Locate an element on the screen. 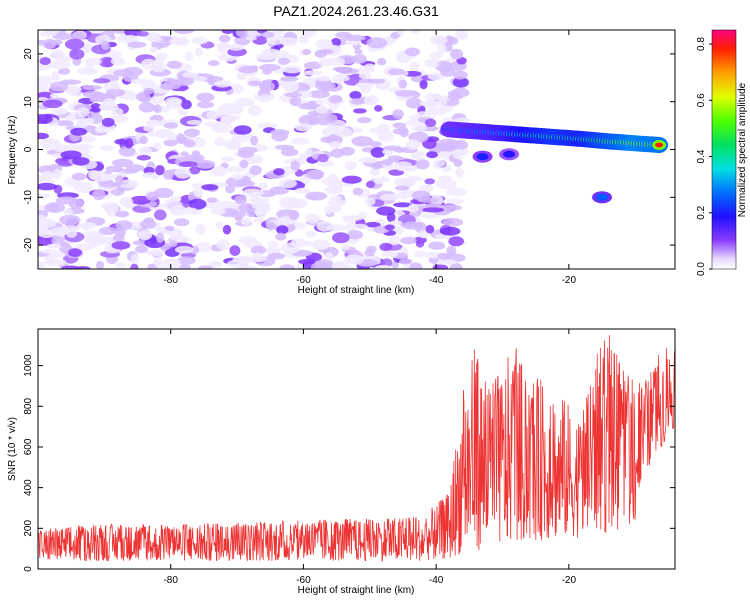 This screenshot has width=750, height=605. y-tick-label: 600 is located at coordinates (28, 446).